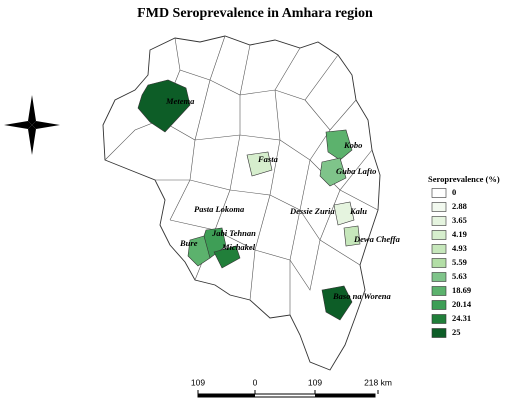 The width and height of the screenshot is (510, 407). I want to click on place-label: Bure, so click(188, 243).